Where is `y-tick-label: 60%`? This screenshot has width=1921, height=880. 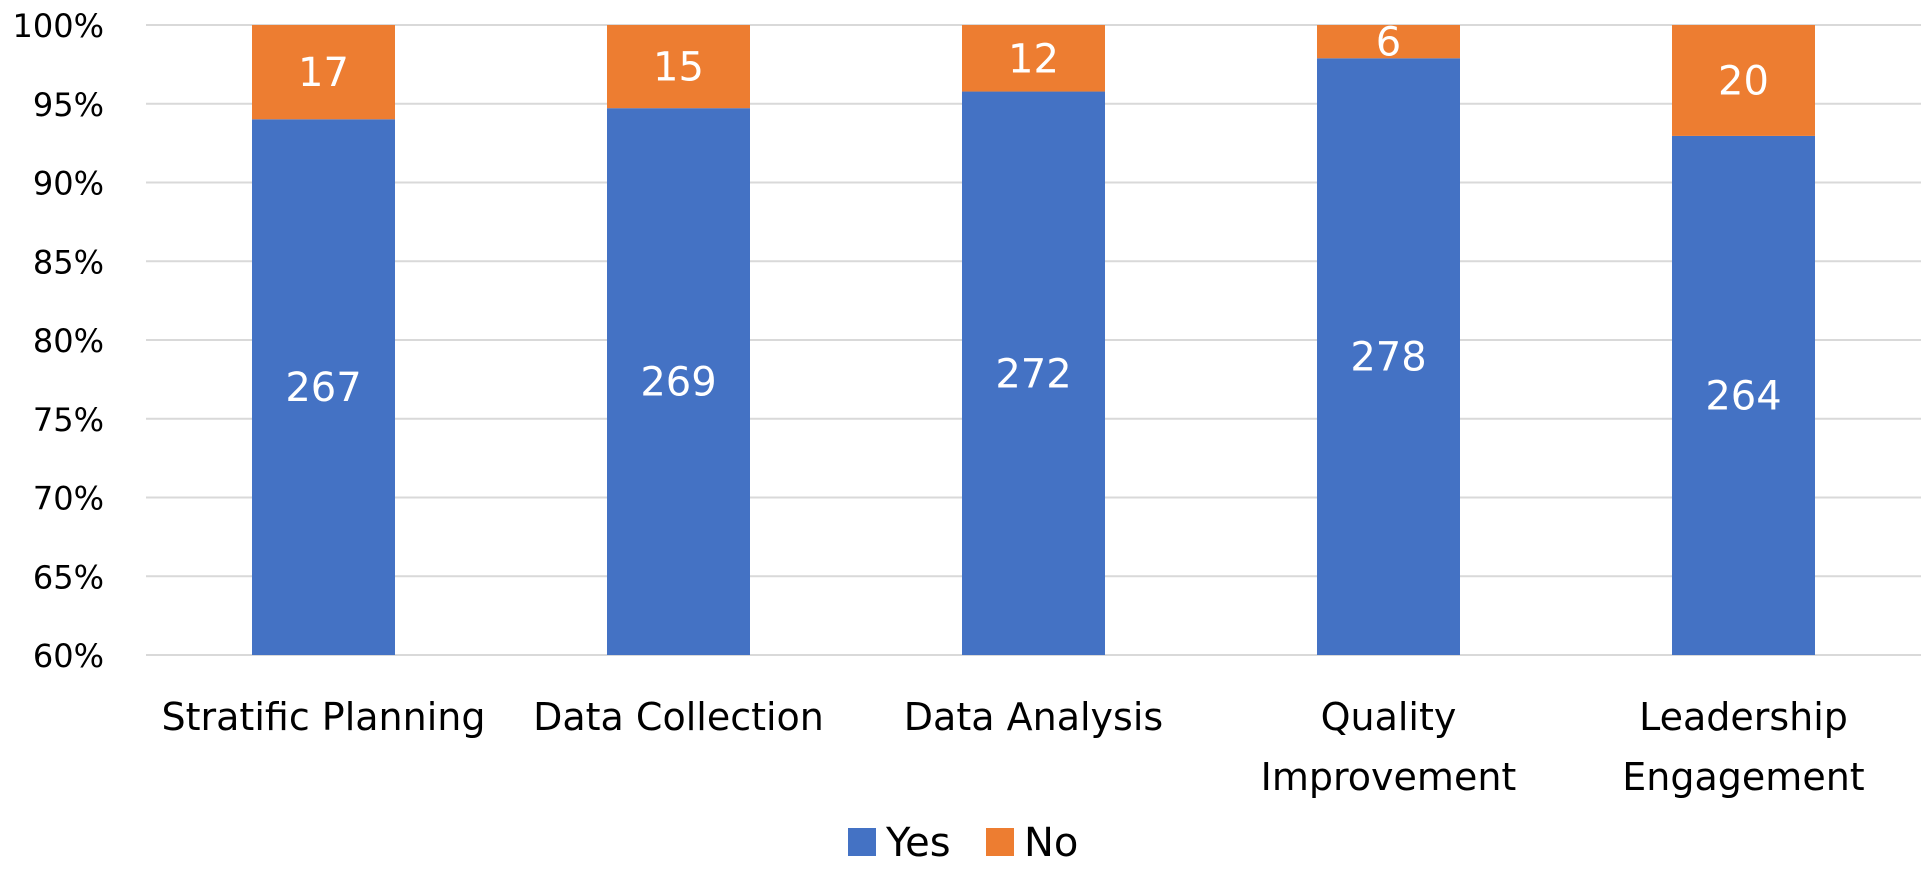
y-tick-label: 60% is located at coordinates (68, 656).